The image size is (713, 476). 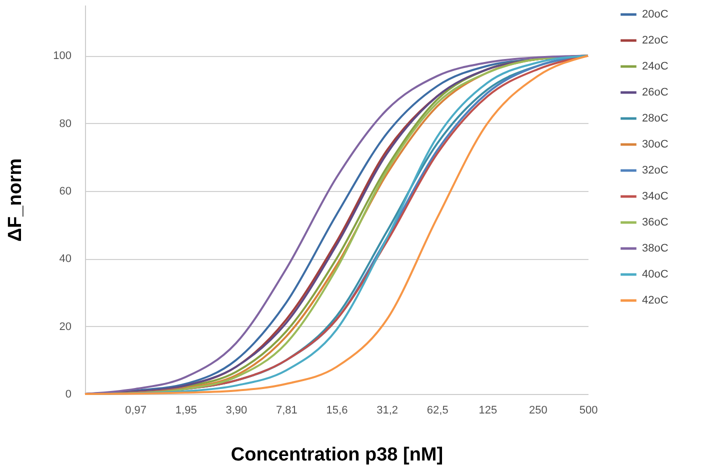 I want to click on legend-label: 36oC, so click(x=655, y=222).